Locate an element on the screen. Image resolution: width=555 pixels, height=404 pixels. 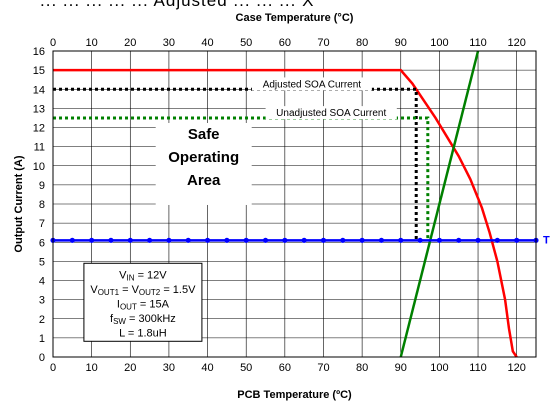
condition-part: = V is located at coordinates (129, 290).